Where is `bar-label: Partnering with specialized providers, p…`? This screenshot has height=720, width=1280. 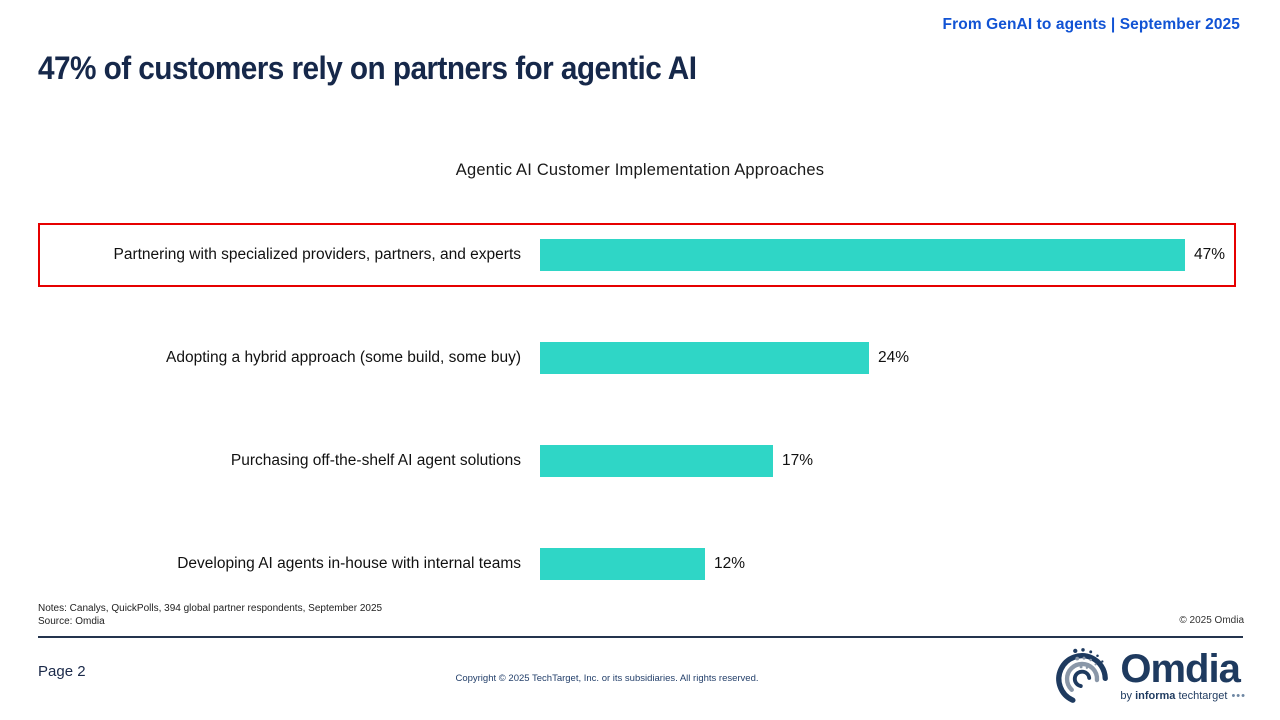 bar-label: Partnering with specialized providers, p… is located at coordinates (317, 254).